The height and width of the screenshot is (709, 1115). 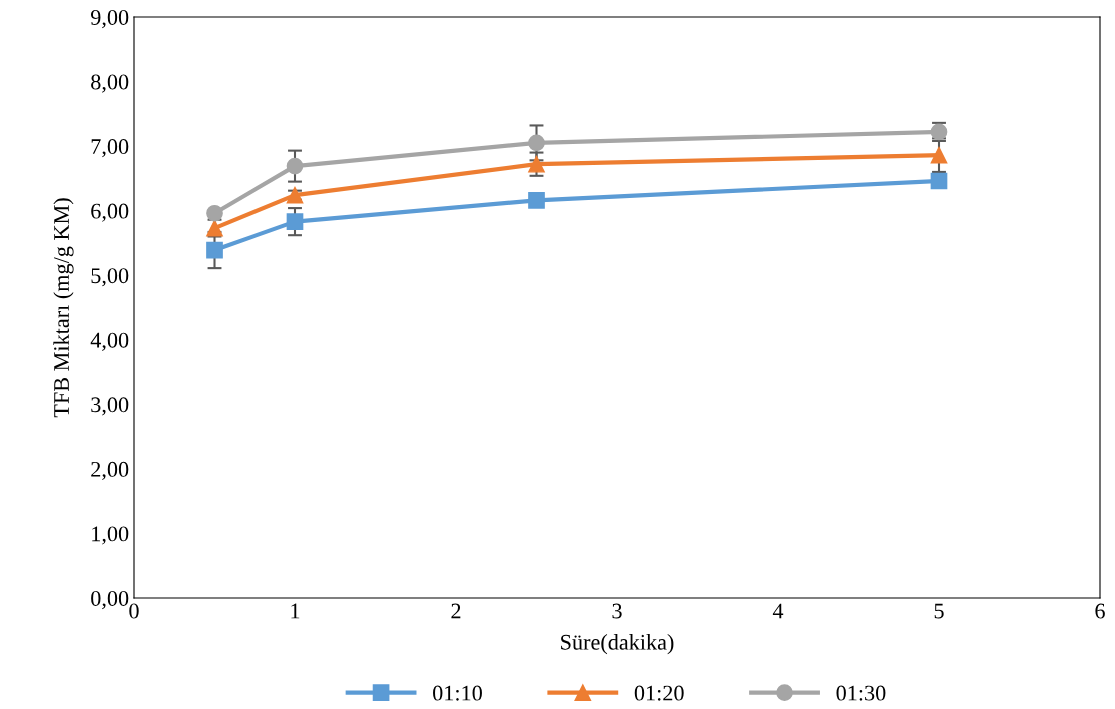 I want to click on y-tick-label: 5,00, so click(x=110, y=277).